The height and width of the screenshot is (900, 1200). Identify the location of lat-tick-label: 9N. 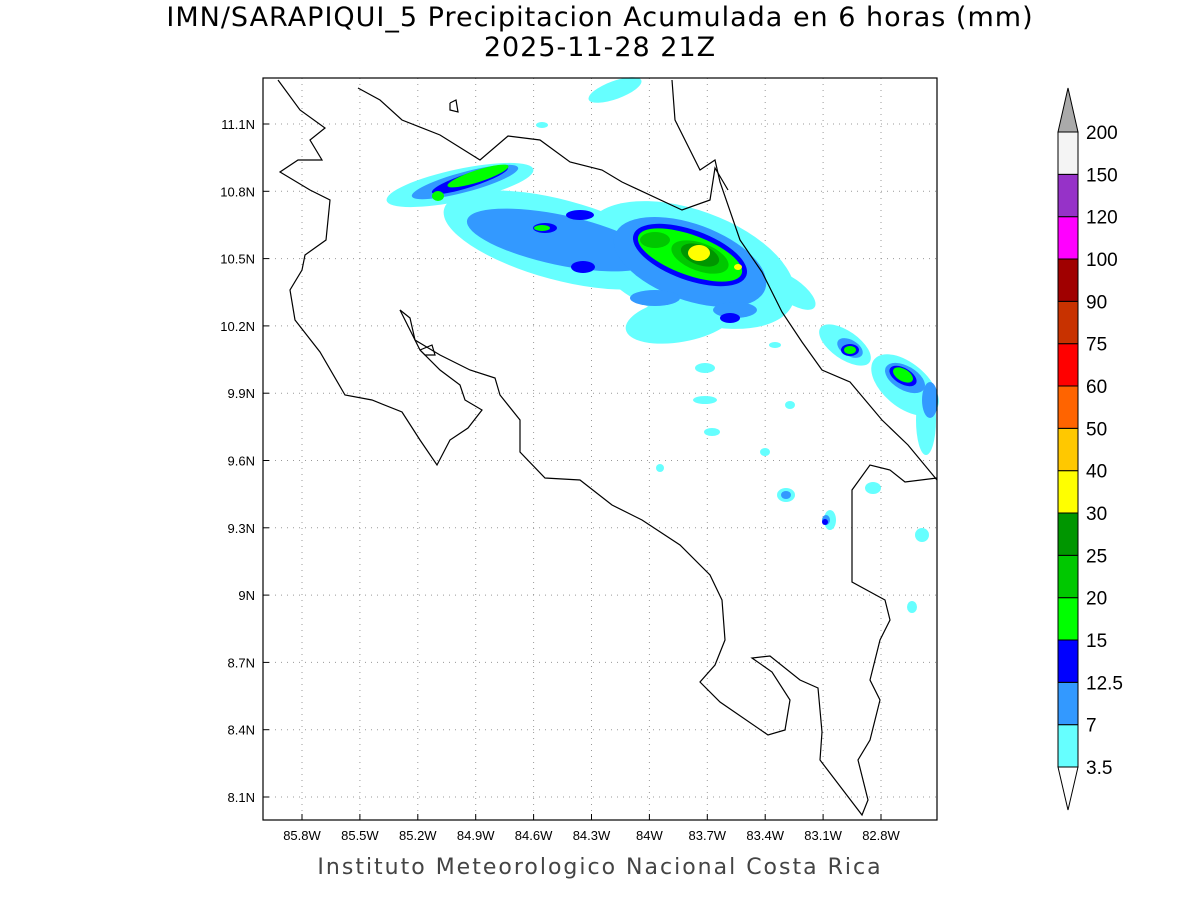
(246, 595).